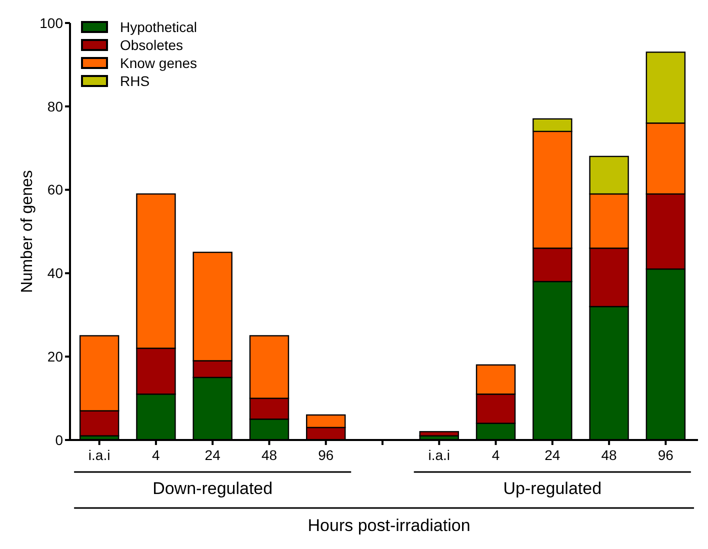 The image size is (708, 549). Describe the element at coordinates (27, 231) in the screenshot. I see `y-axis-title: Number of genes` at that location.